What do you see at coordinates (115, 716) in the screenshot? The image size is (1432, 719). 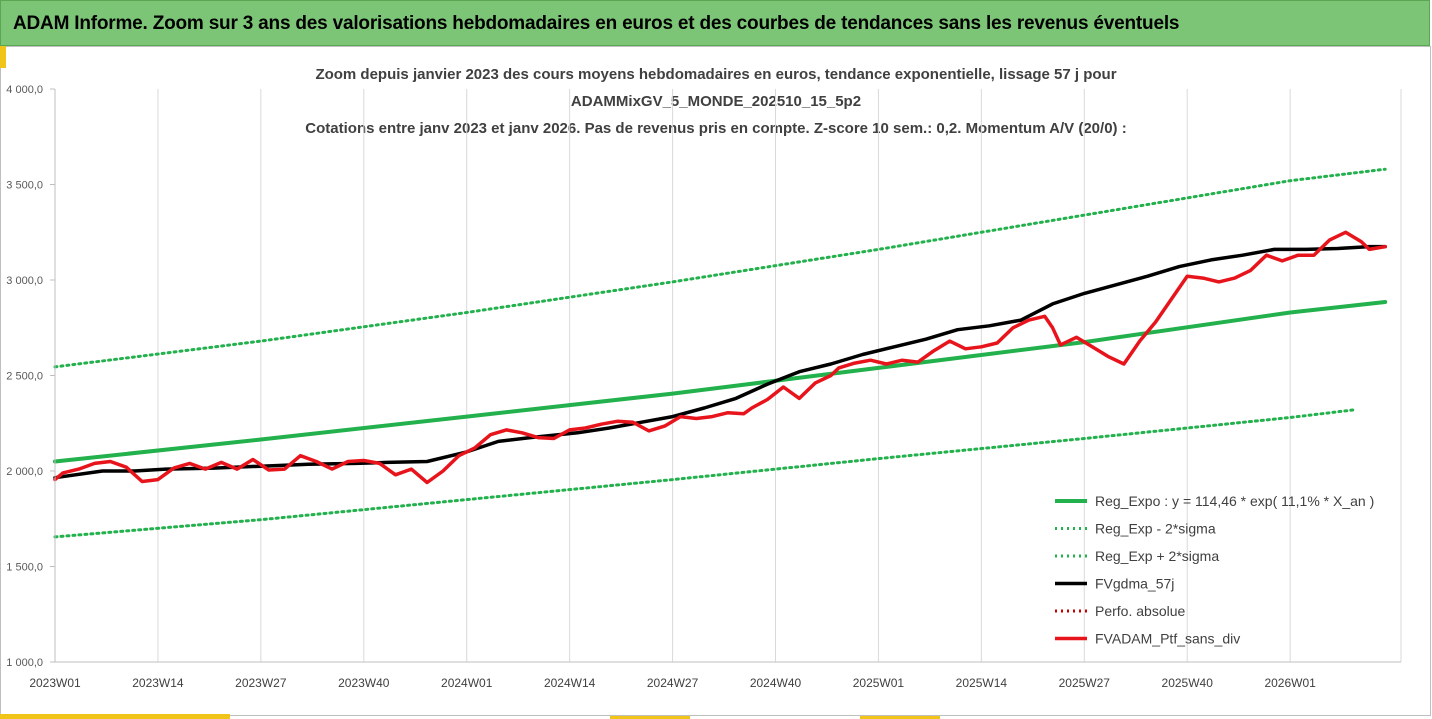 I see `decorative-accent-bottom` at bounding box center [115, 716].